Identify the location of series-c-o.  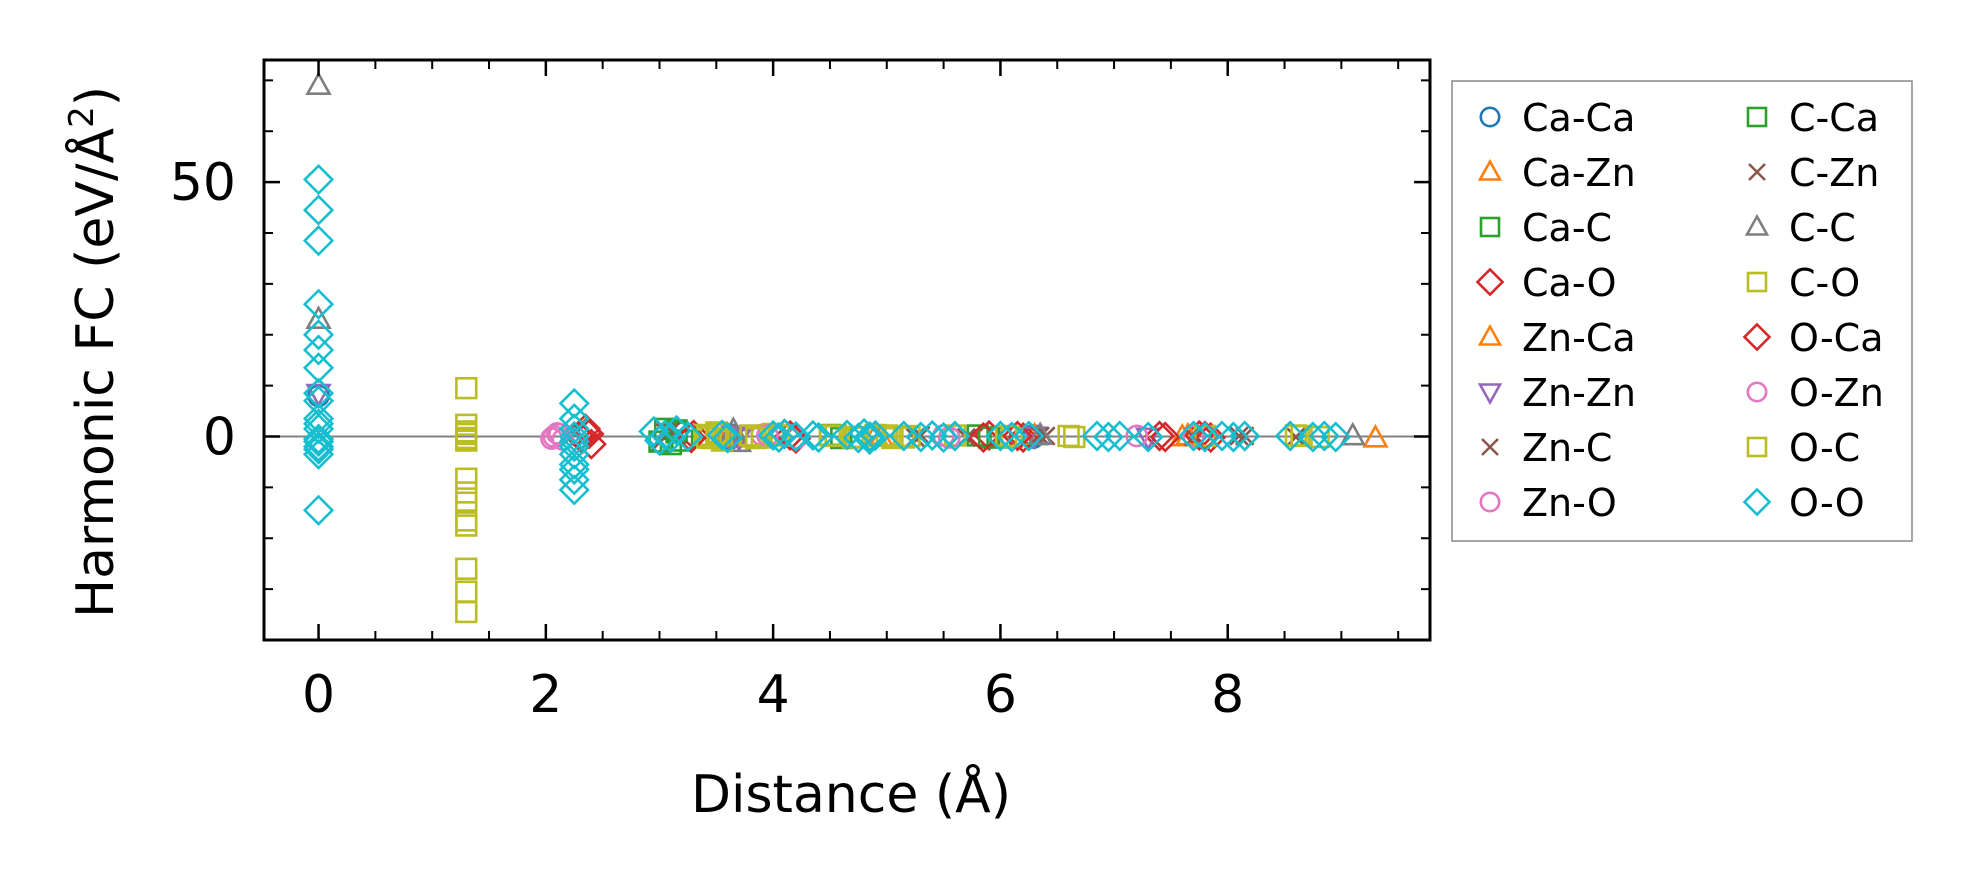
(892, 500).